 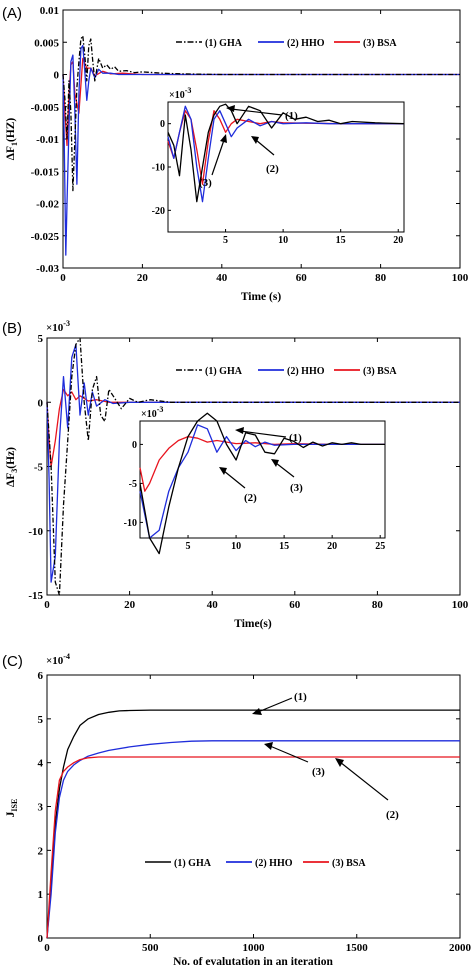 What do you see at coordinates (255, 140) in the screenshot?
I see `annot-a-2-arrowhead` at bounding box center [255, 140].